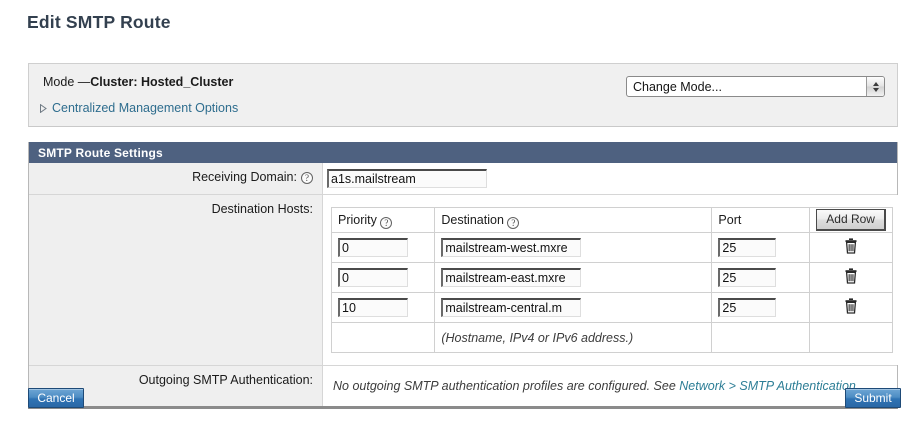  I want to click on destination-format-hint: (Hostname, IPv4 or IPv6 address.), so click(537, 337).